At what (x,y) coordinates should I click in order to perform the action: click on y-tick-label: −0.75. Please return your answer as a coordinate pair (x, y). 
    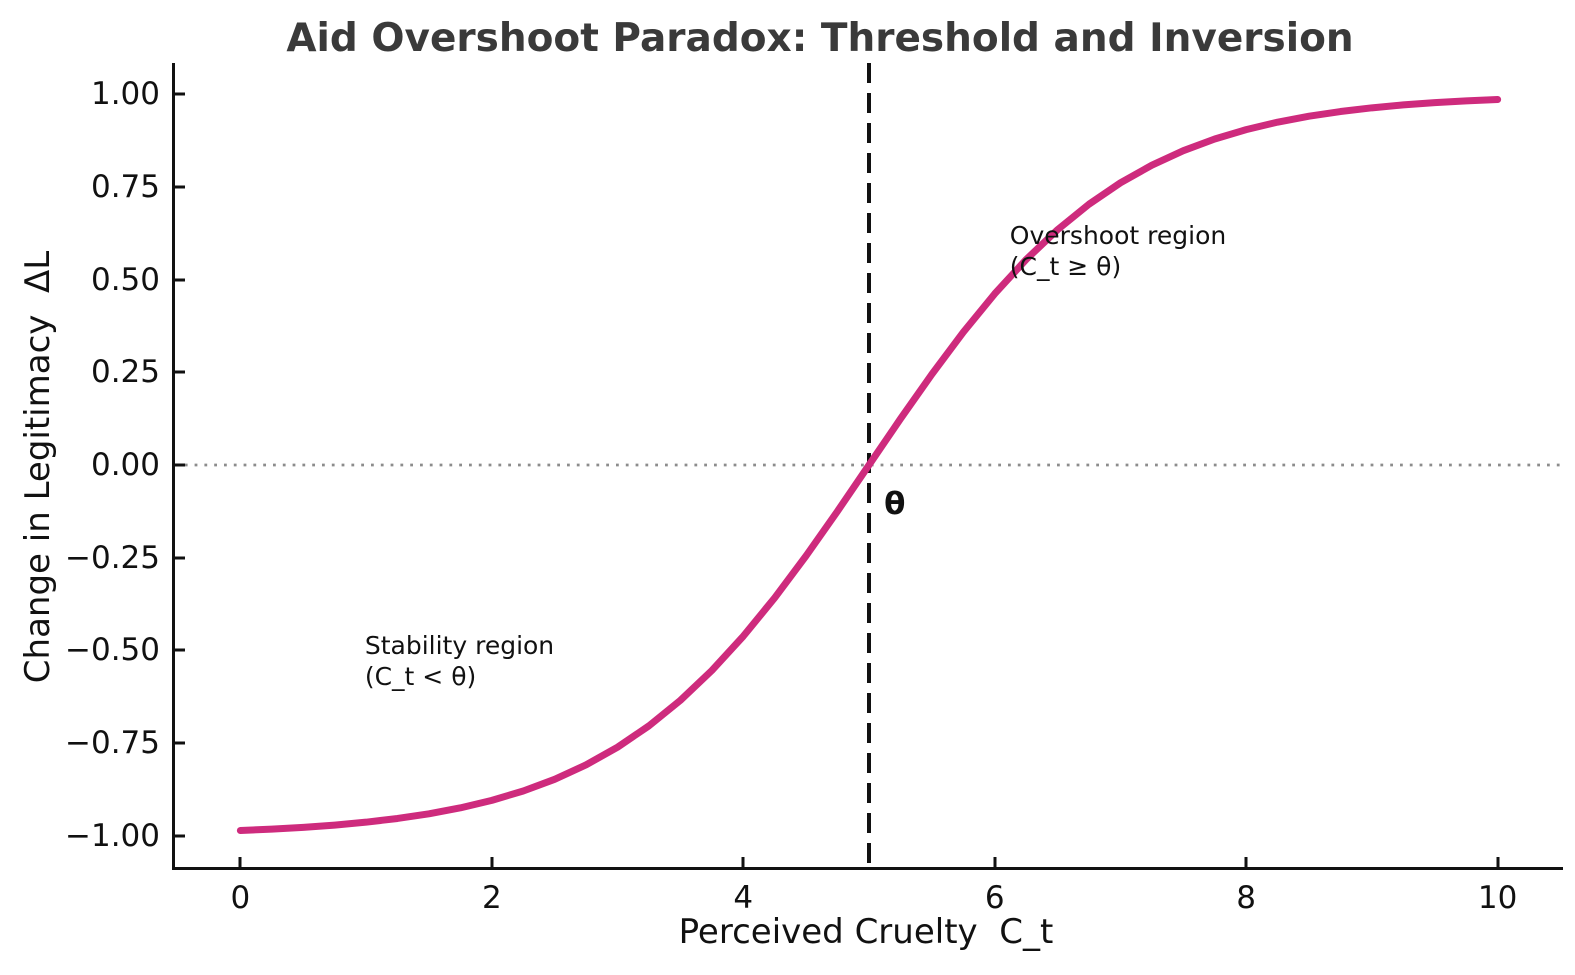
    Looking at the image, I should click on (112, 742).